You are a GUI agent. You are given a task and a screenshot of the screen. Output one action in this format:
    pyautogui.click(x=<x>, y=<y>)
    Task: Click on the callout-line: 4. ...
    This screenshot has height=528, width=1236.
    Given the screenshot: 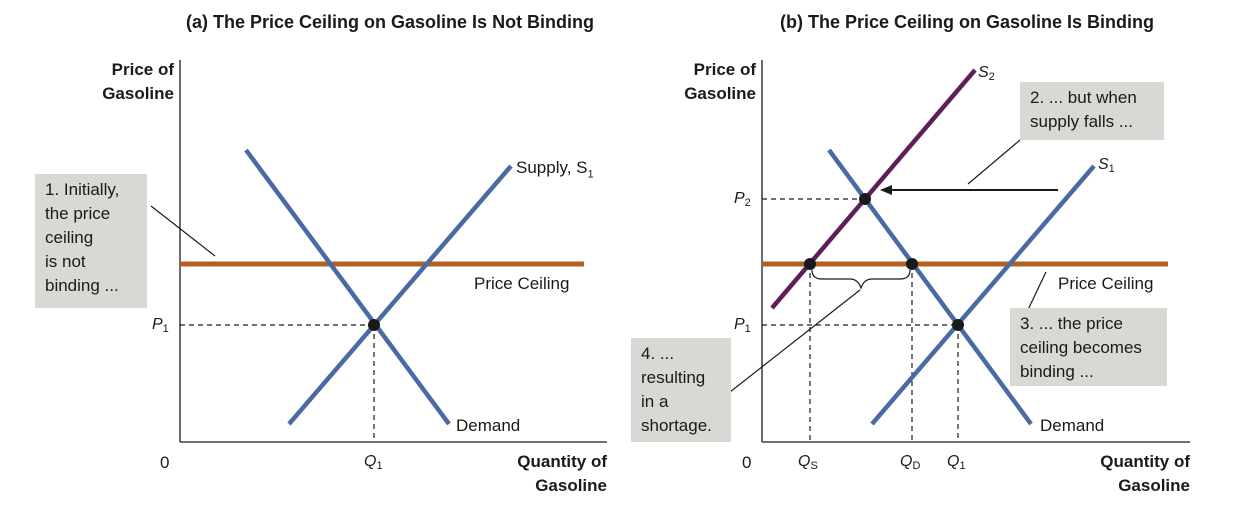 What is the action you would take?
    pyautogui.click(x=658, y=353)
    